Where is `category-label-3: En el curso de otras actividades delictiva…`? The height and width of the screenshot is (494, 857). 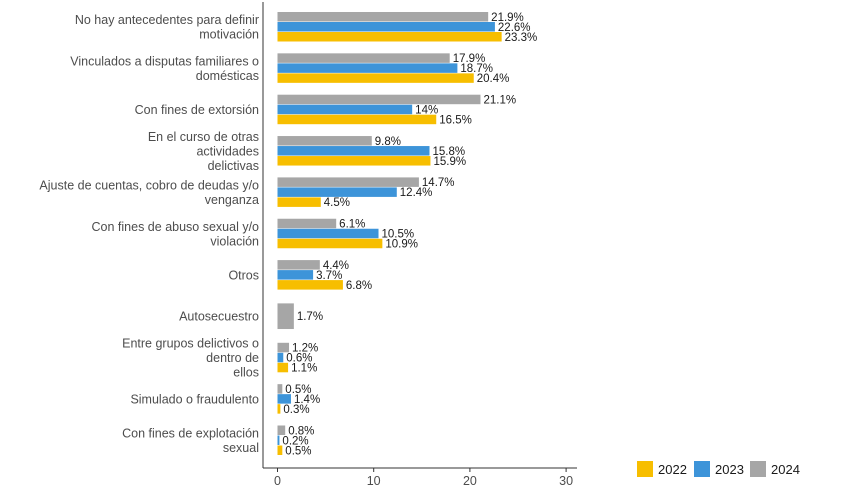
category-label-3: En el curso de otras actividades delictiva… is located at coordinates (203, 151).